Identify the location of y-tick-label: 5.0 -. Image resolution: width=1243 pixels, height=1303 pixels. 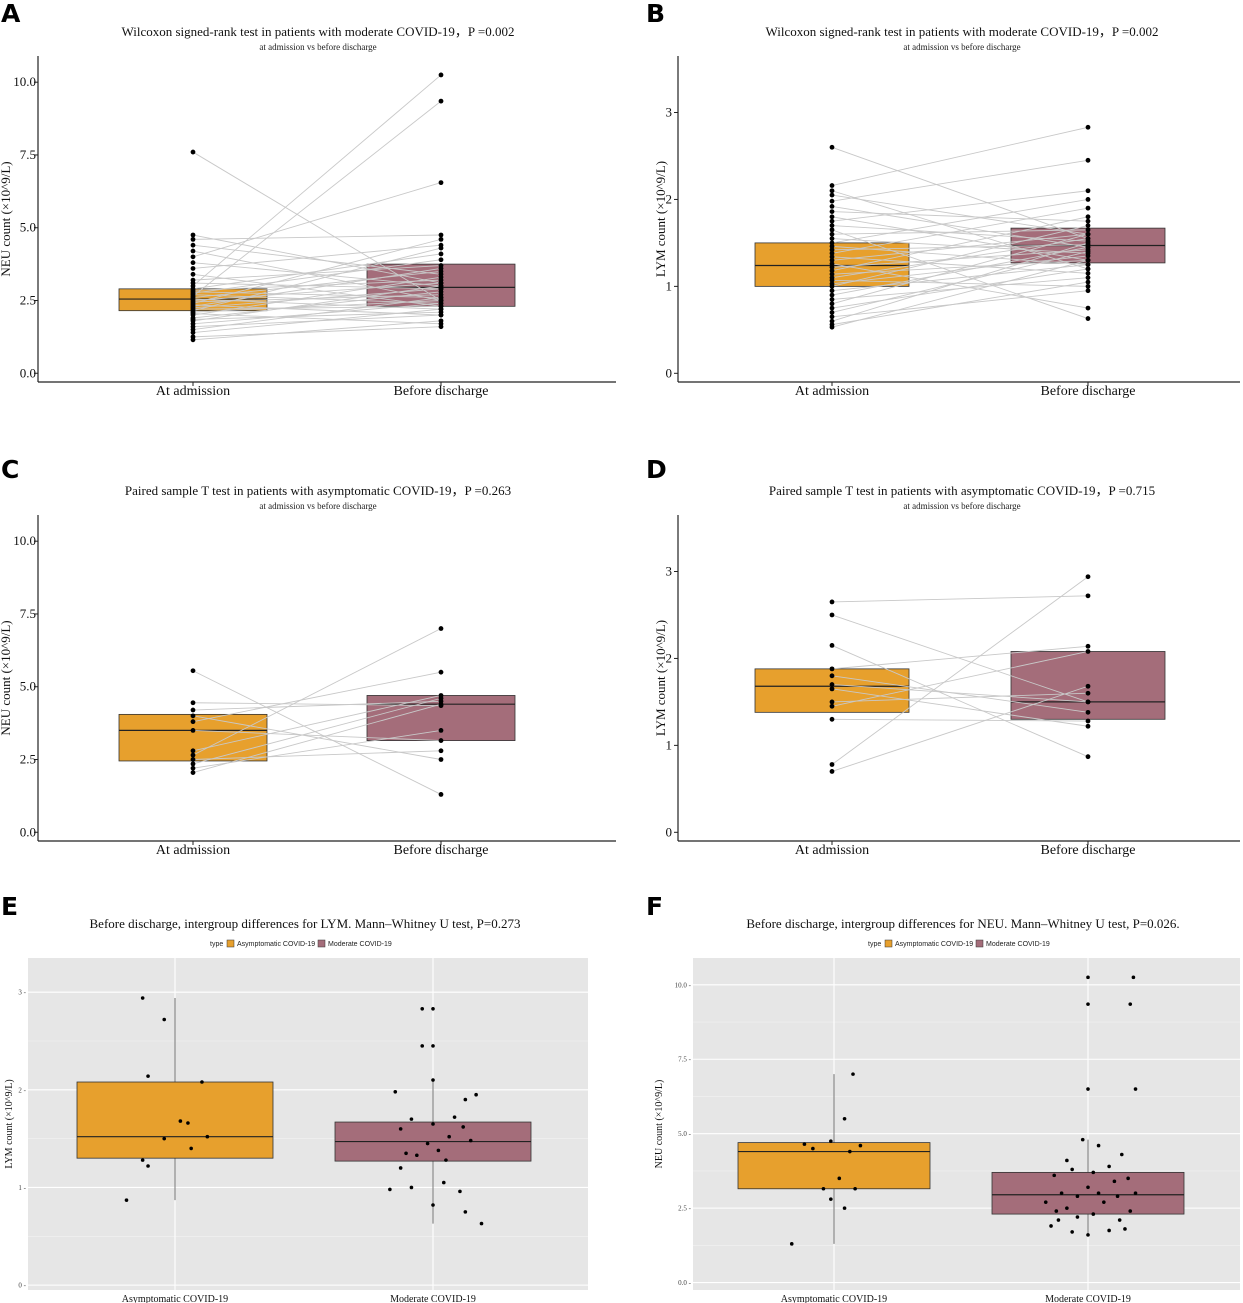
(685, 1134).